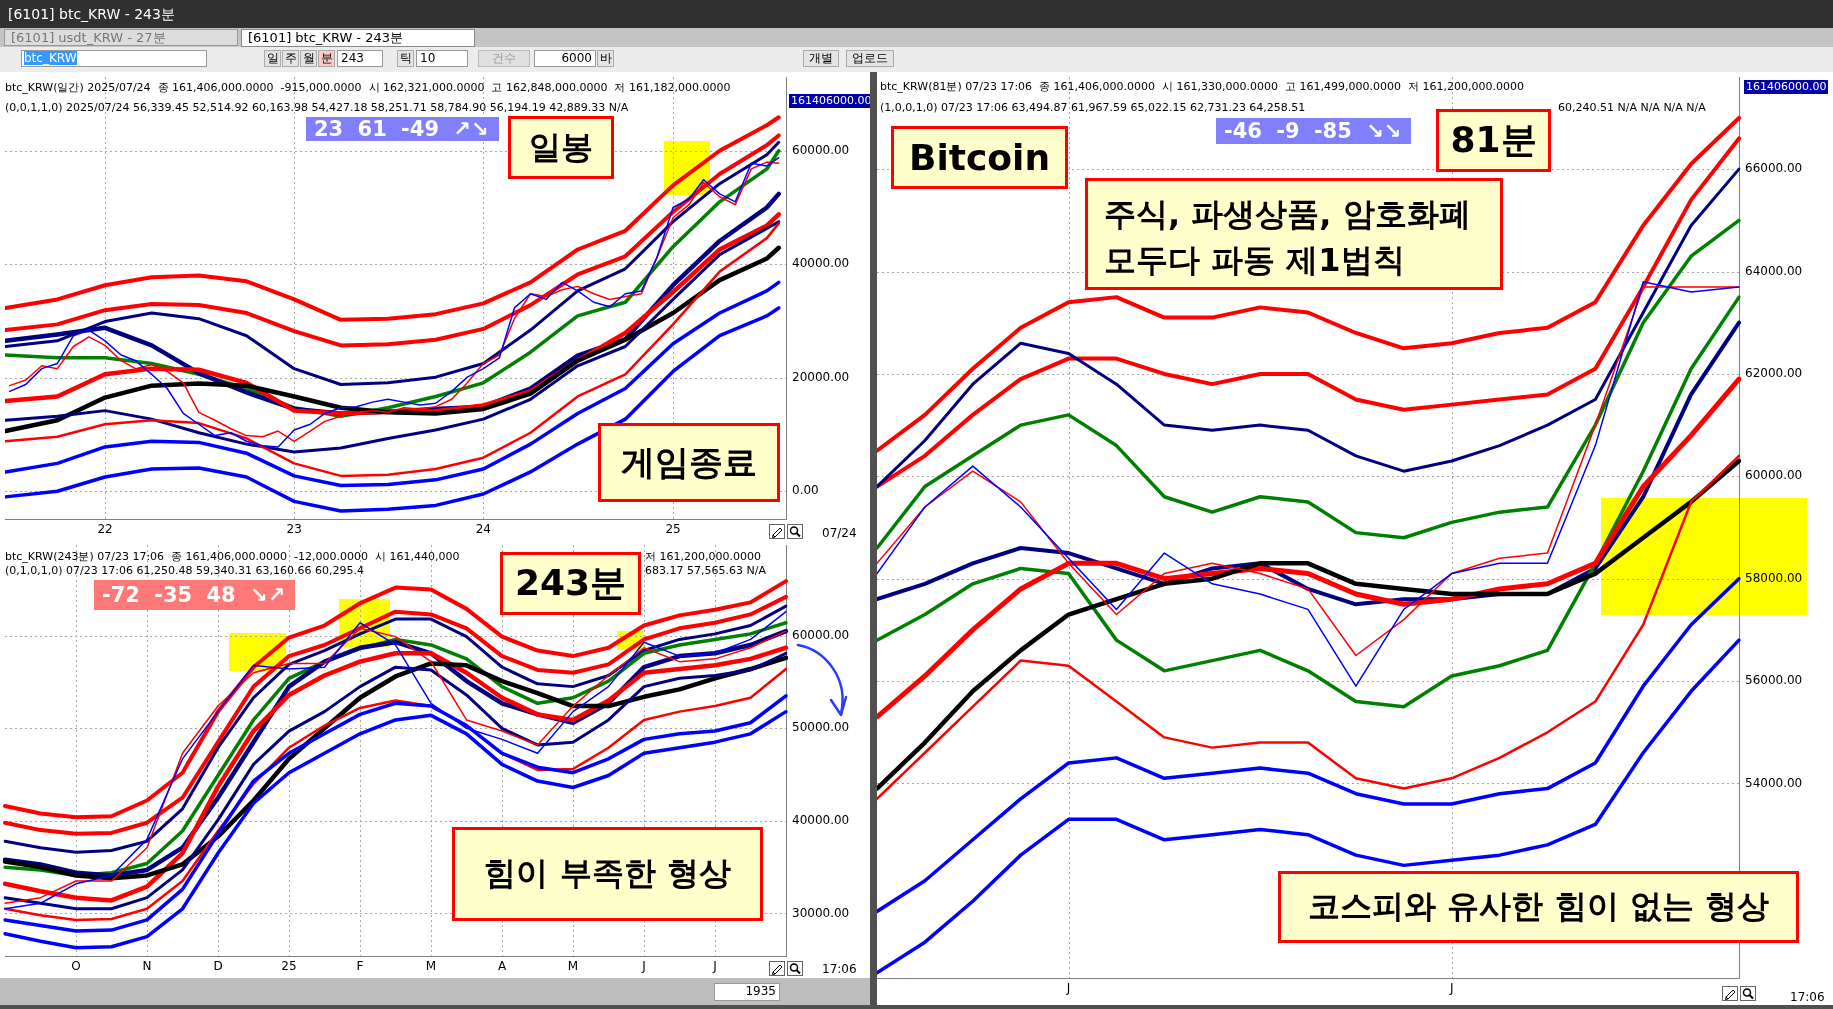 The width and height of the screenshot is (1833, 1009). Describe the element at coordinates (607, 874) in the screenshot. I see `annotation: 힘이 부족한 형상` at that location.